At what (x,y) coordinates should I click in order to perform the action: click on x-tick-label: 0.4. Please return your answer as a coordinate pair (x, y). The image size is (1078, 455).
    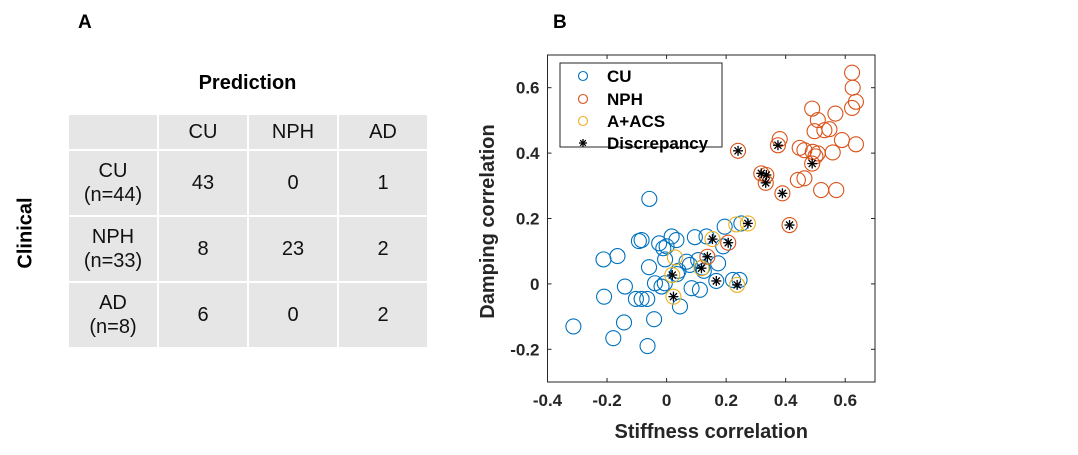
    Looking at the image, I should click on (786, 400).